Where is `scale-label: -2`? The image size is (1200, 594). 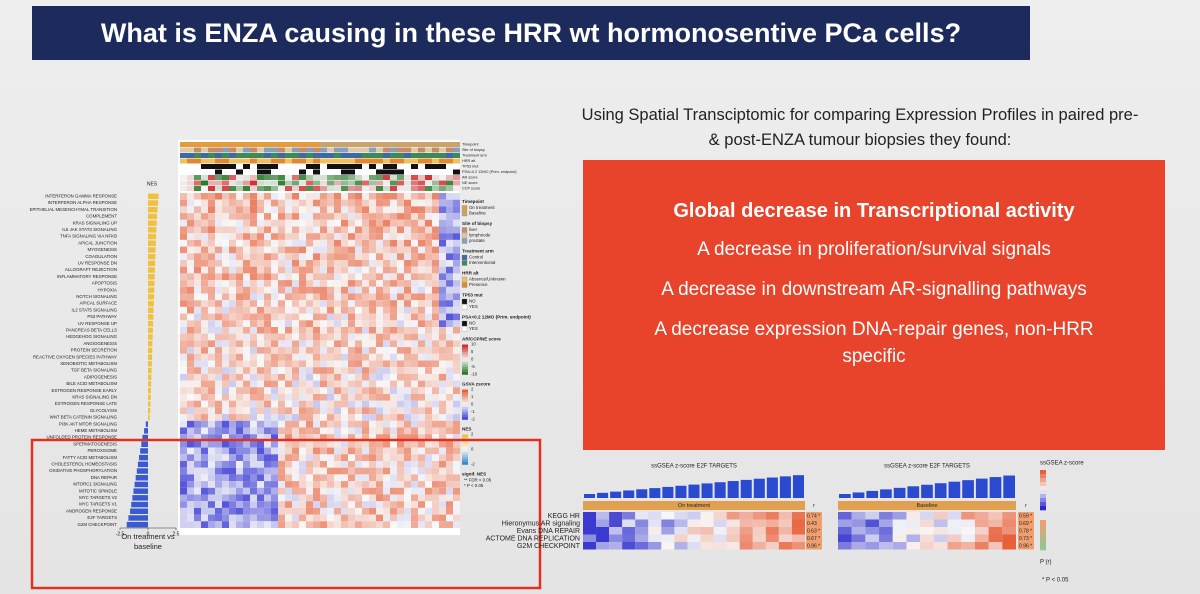
scale-label: -2 is located at coordinates (473, 464).